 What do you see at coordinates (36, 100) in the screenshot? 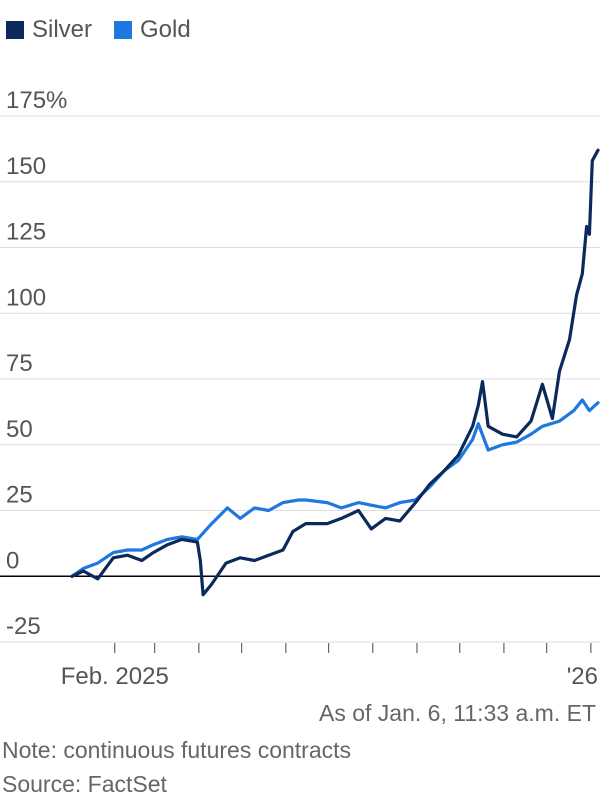
I see `y-tick-label-0: 175%` at bounding box center [36, 100].